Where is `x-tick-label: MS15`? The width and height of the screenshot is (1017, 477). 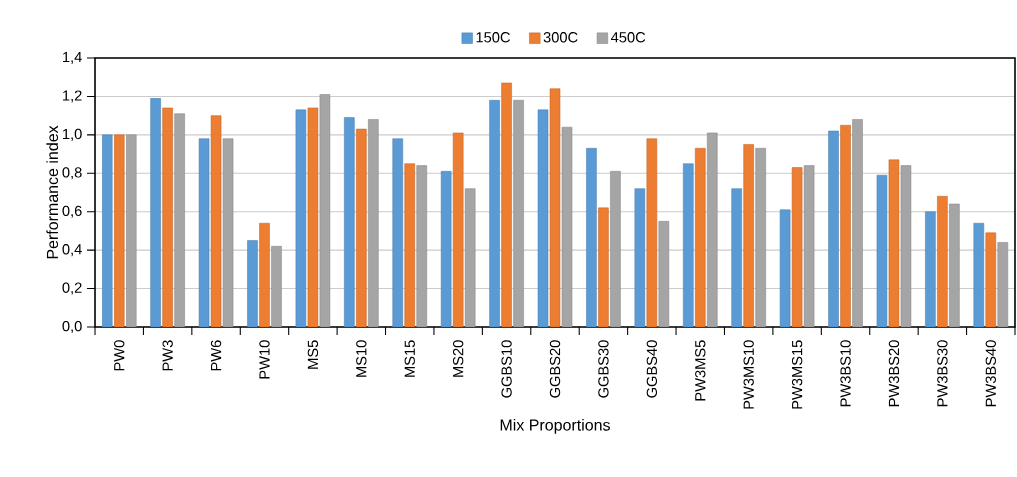
x-tick-label: MS15 is located at coordinates (409, 358).